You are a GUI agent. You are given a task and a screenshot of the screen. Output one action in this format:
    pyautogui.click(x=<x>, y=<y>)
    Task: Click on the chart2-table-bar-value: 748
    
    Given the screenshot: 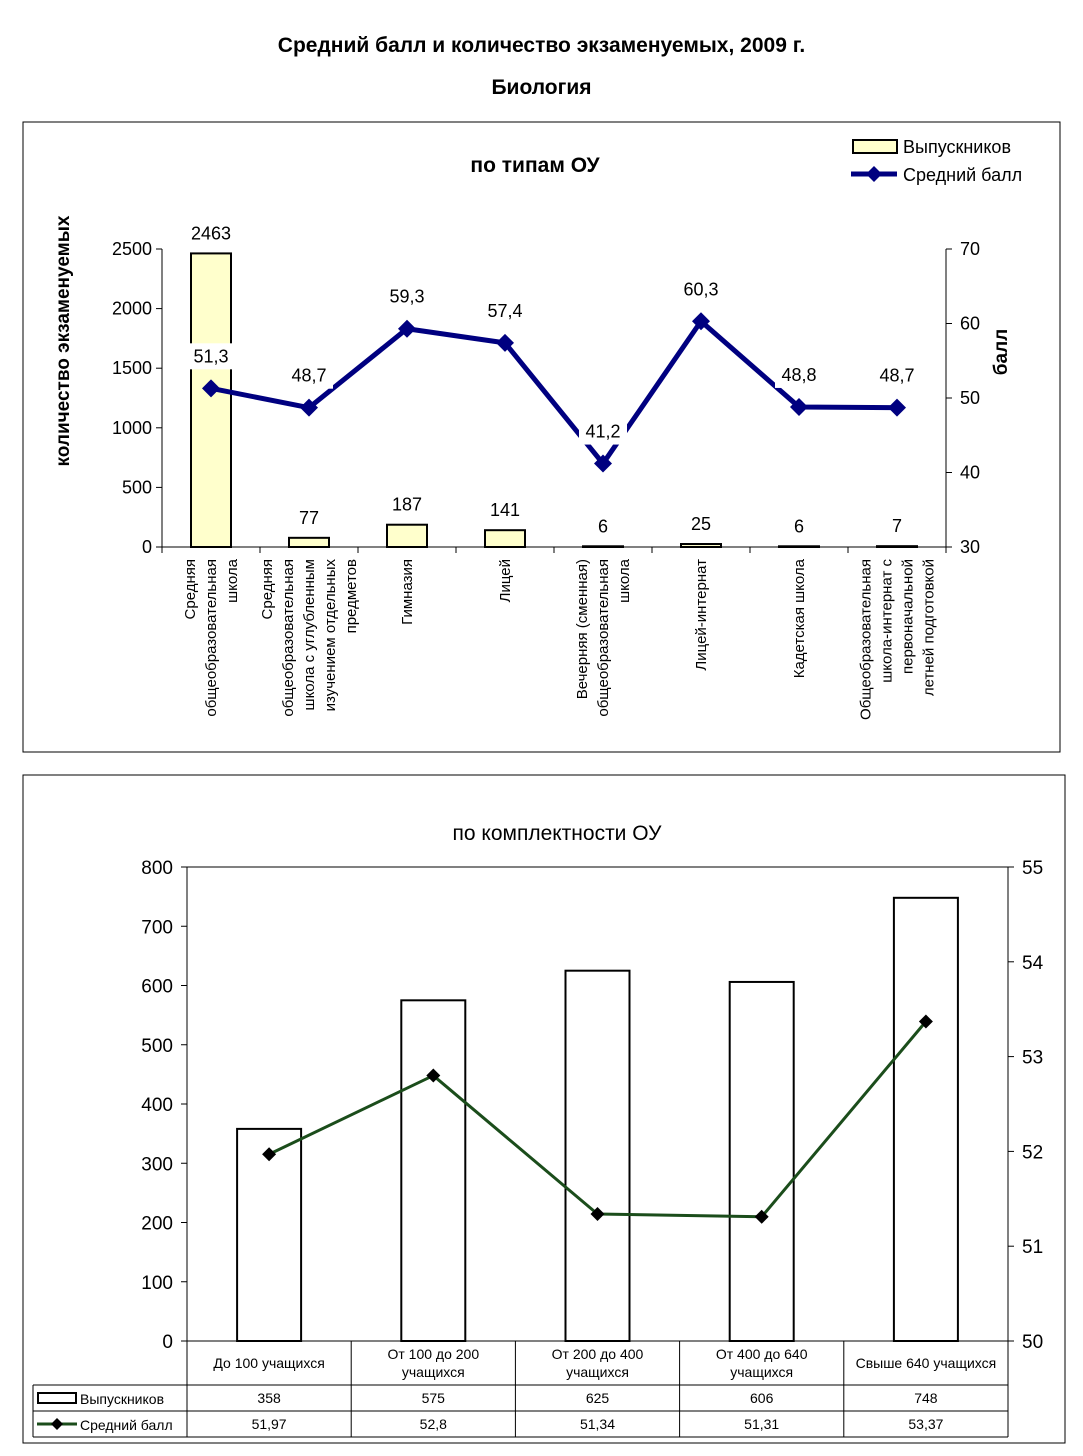 What is the action you would take?
    pyautogui.click(x=926, y=1398)
    